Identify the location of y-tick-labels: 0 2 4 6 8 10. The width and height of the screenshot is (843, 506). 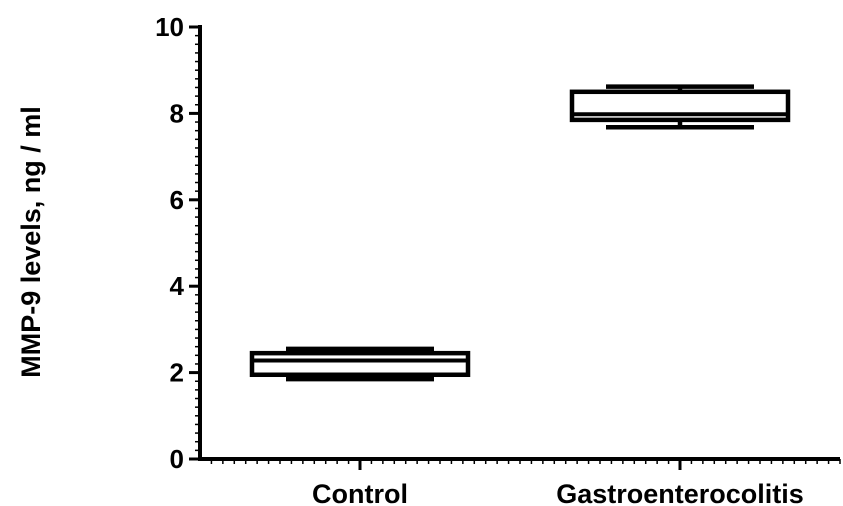
(169, 243).